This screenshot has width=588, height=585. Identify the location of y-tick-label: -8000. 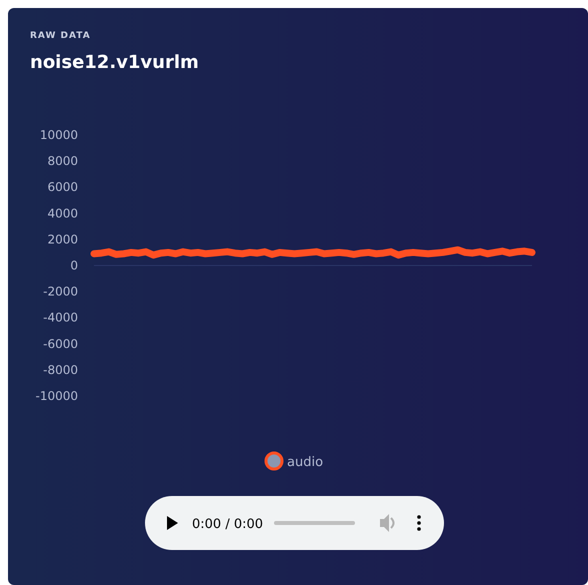
(60, 369).